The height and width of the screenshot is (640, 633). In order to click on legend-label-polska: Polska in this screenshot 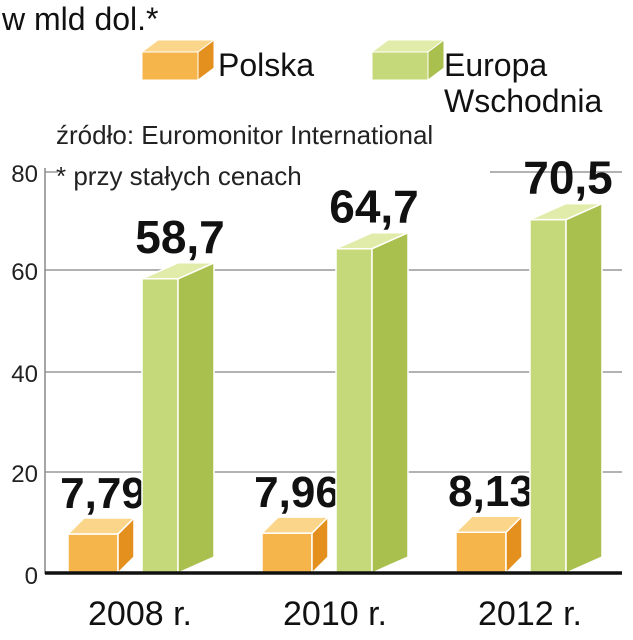, I will do `click(266, 65)`.